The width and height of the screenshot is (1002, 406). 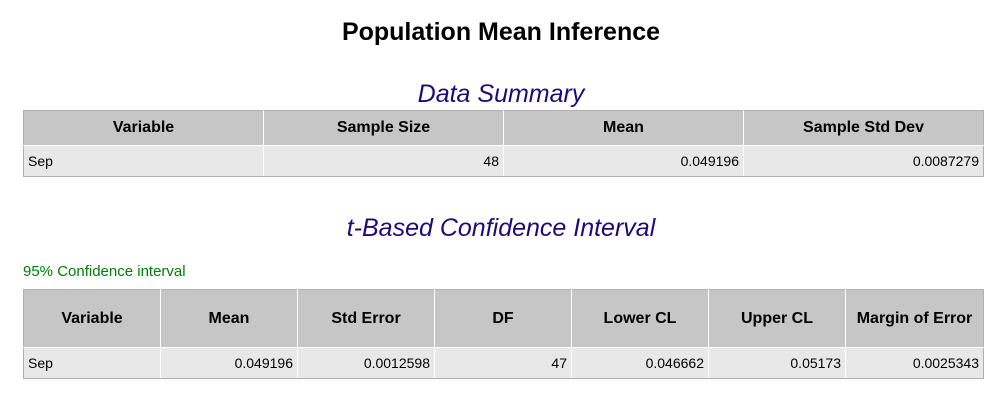 What do you see at coordinates (640, 363) in the screenshot?
I see `cell-lower-cl: 0.046662` at bounding box center [640, 363].